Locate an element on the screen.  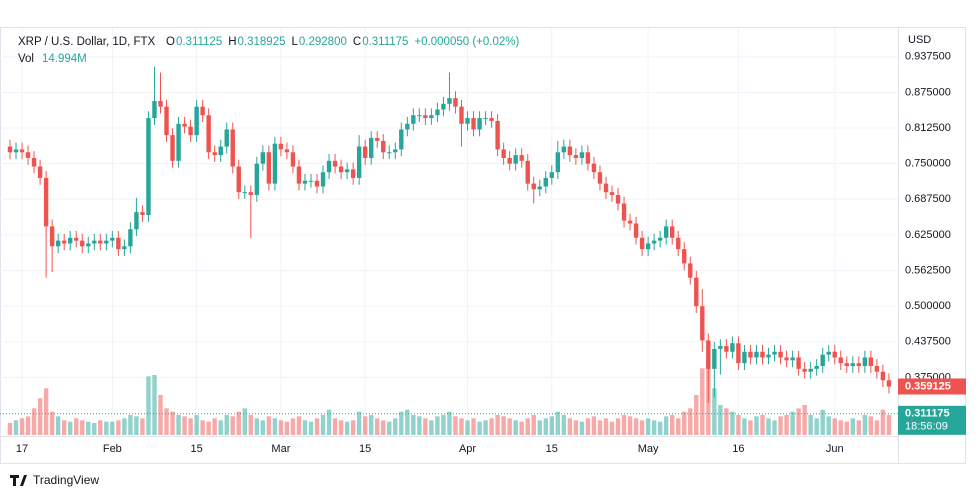
countdown: 18:56:09 is located at coordinates (926, 427).